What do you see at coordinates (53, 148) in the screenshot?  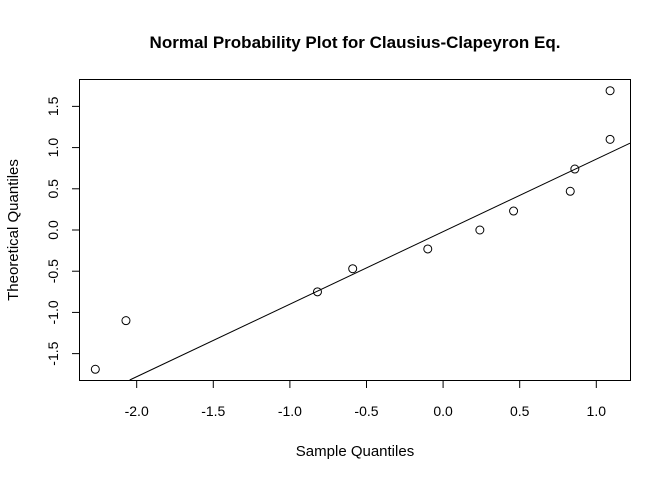 I see `y-tick-label: 1.0` at bounding box center [53, 148].